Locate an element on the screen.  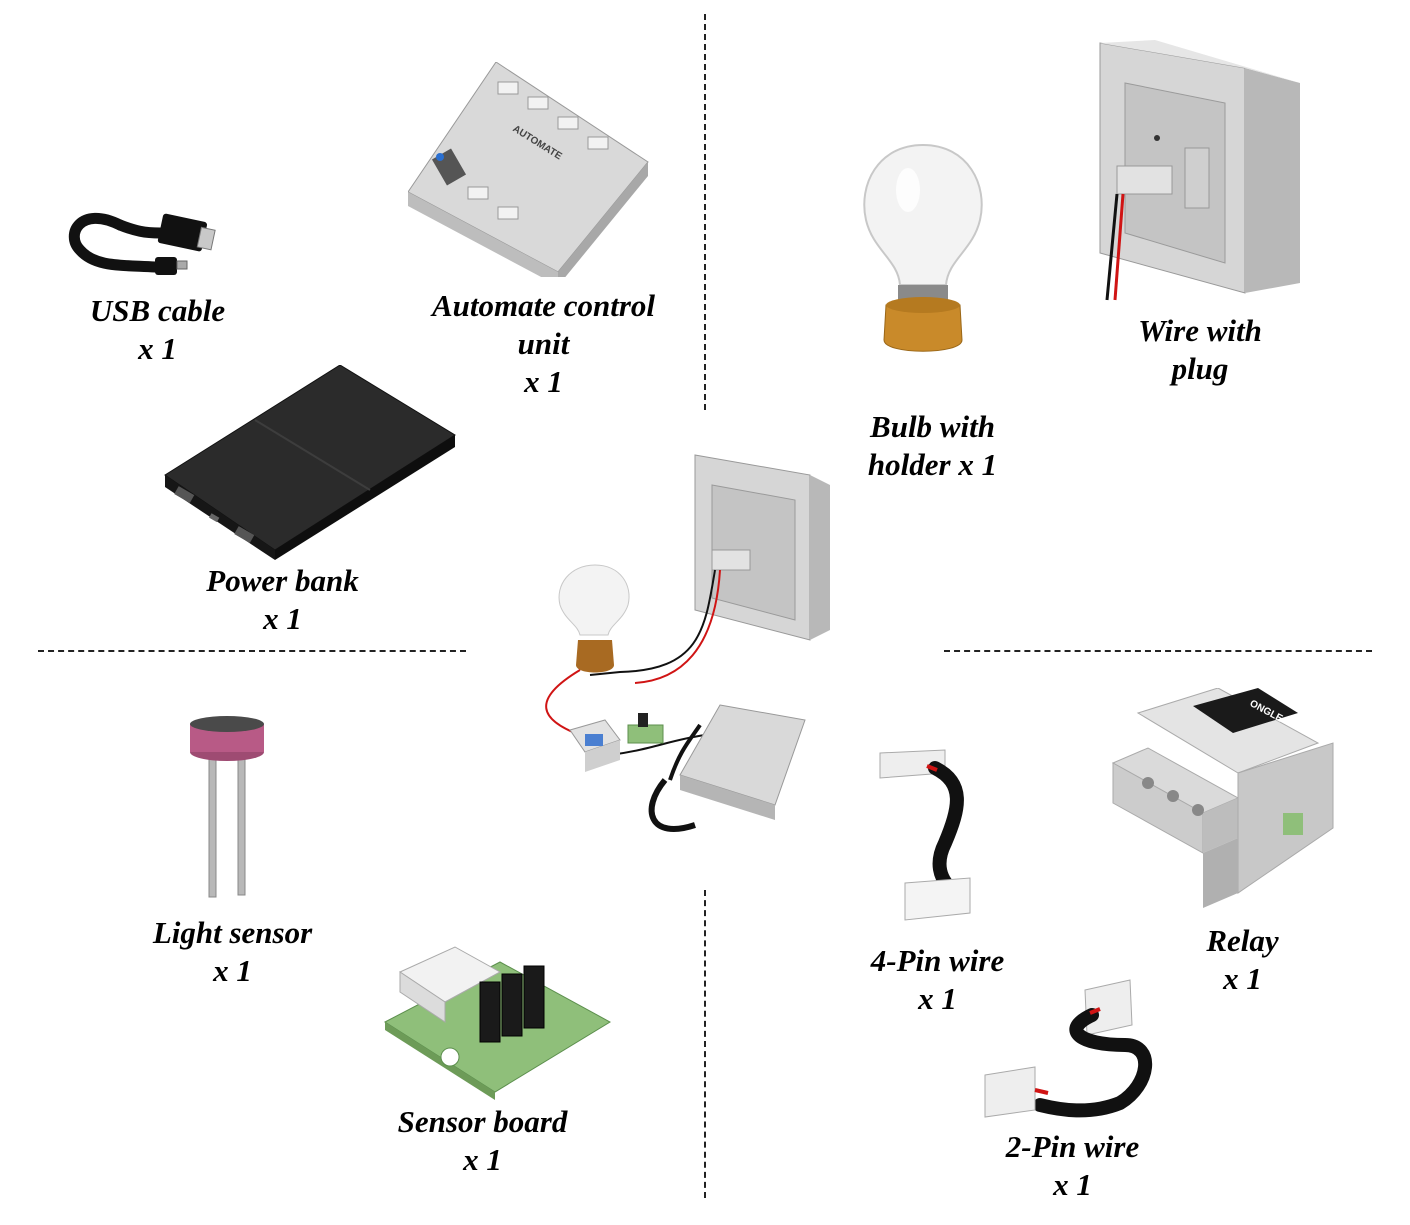
label-four-pin-wire: 4-Pin wire x 1 is located at coordinates (937, 979).